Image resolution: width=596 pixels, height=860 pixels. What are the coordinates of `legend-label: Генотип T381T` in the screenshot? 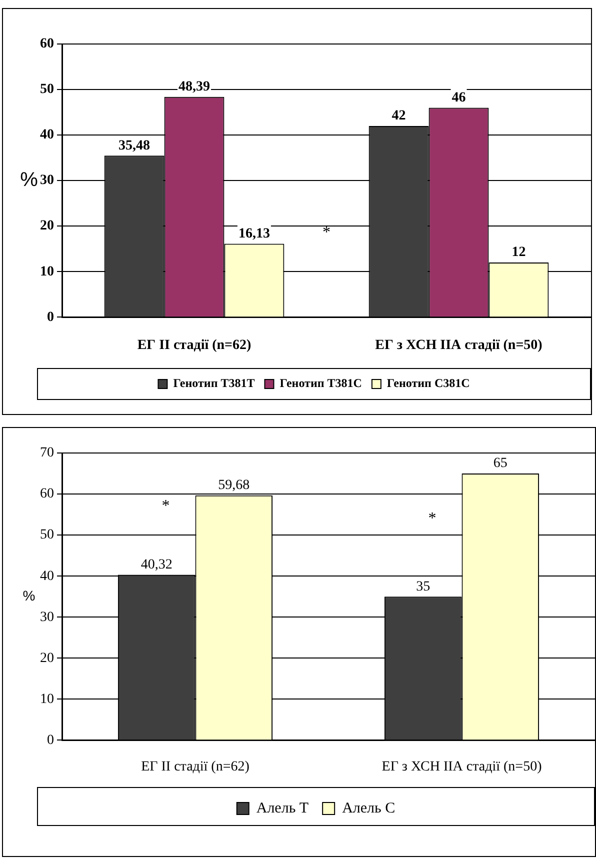 It's located at (214, 383).